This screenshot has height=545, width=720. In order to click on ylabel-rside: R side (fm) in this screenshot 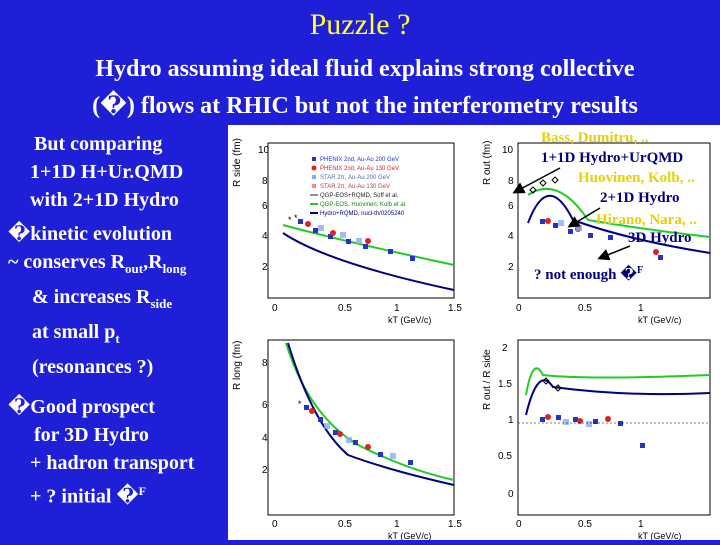, I will do `click(237, 162)`.